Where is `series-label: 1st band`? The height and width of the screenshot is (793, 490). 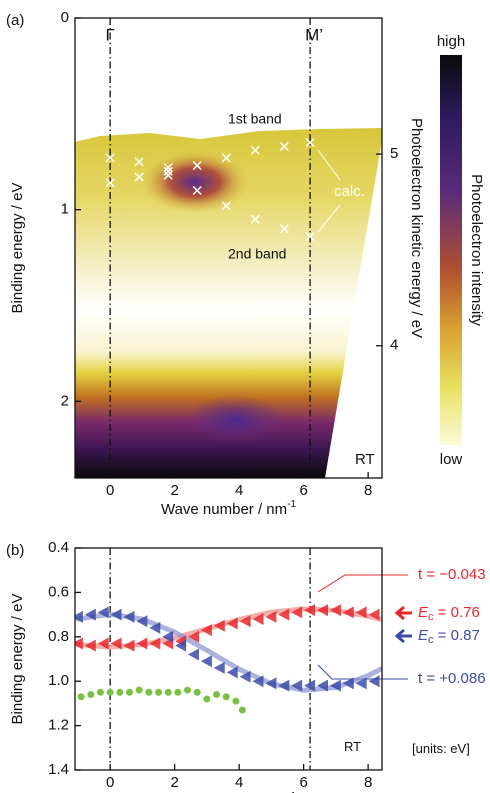
series-label: 1st band is located at coordinates (255, 119).